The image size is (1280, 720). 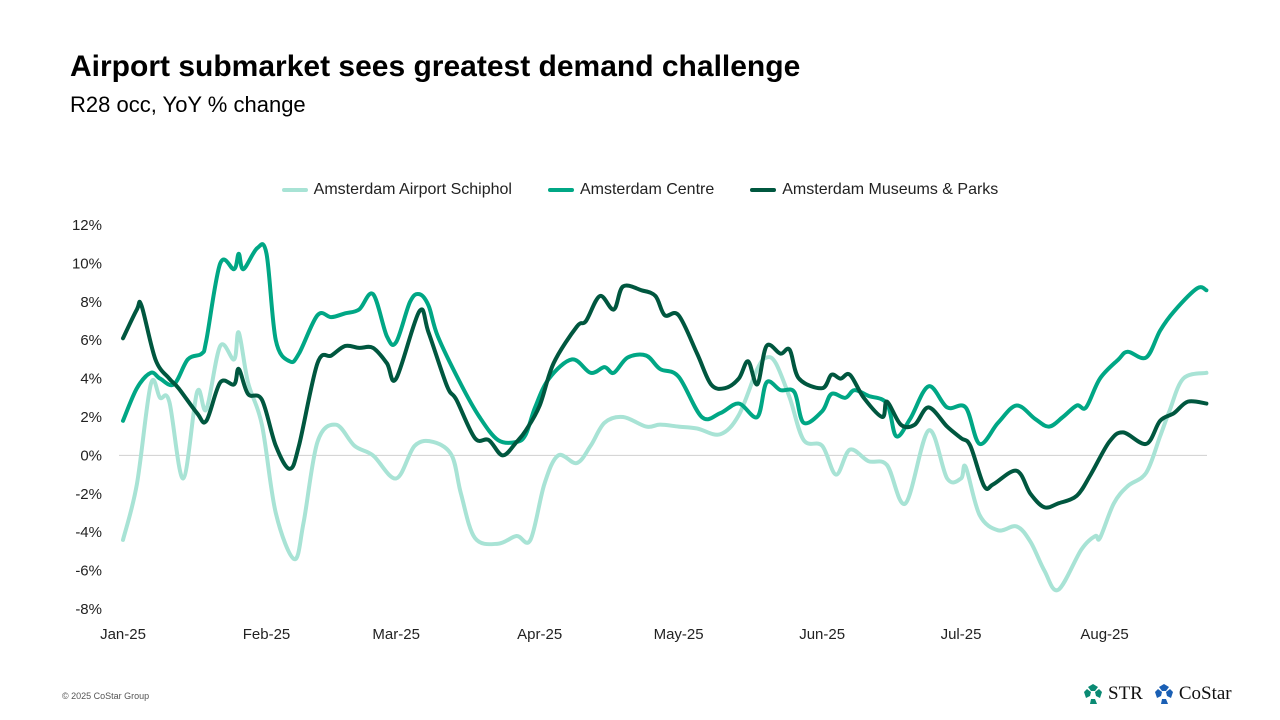 I want to click on x-tick-label: Jul-25, so click(x=961, y=634).